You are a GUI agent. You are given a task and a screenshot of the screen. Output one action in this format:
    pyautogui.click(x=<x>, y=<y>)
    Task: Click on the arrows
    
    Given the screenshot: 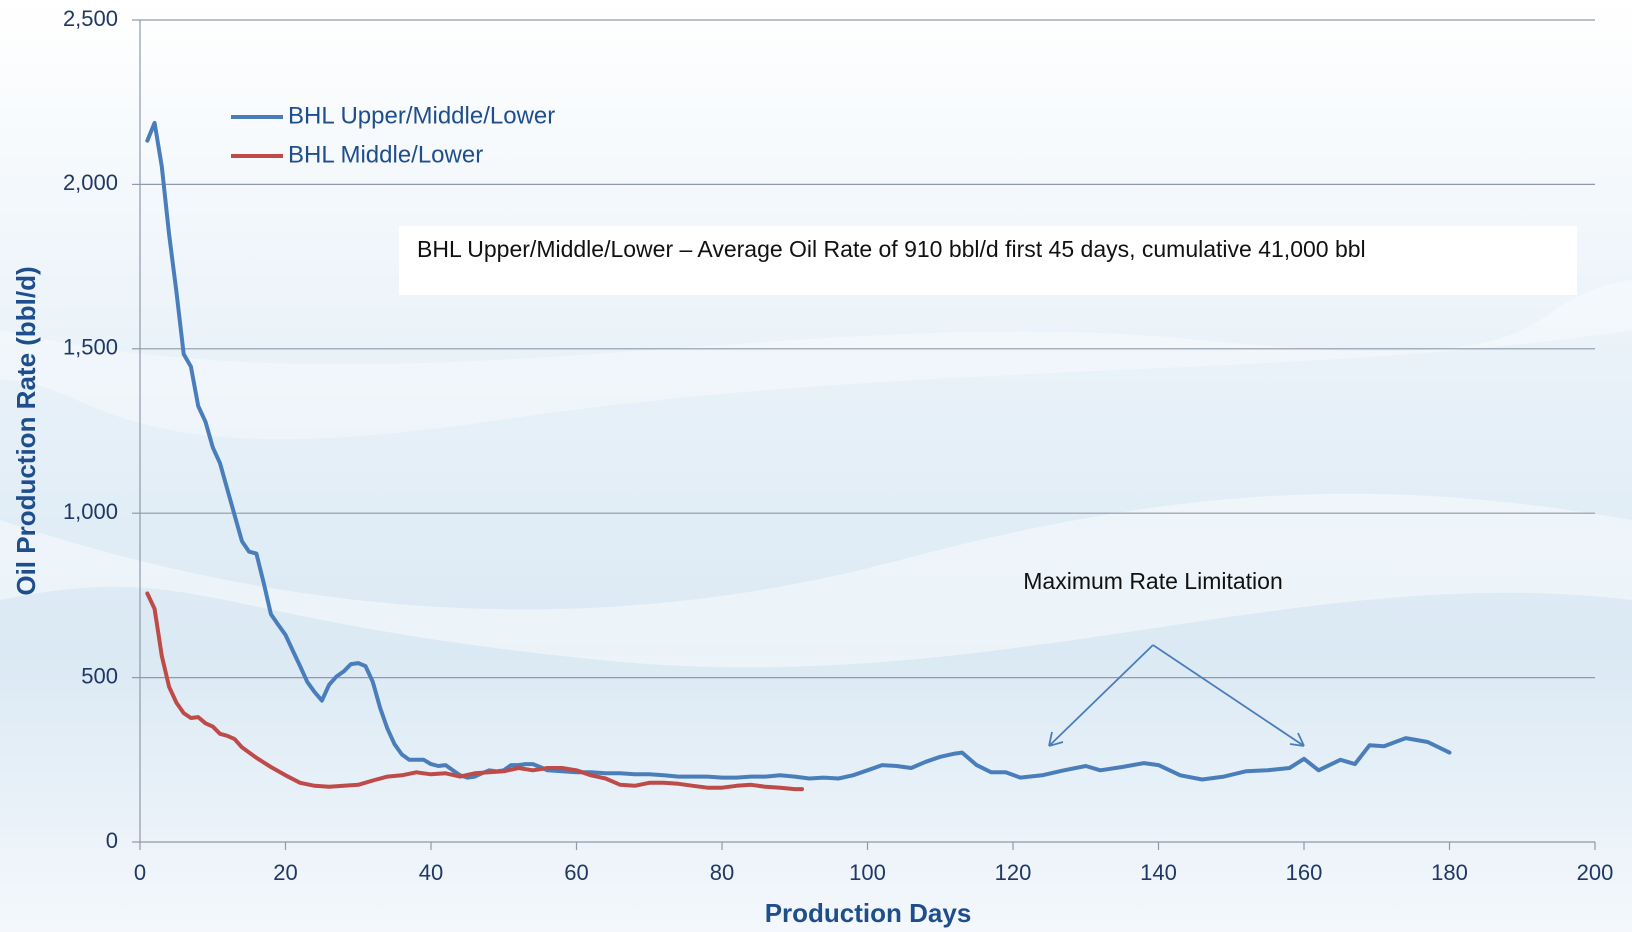 What is the action you would take?
    pyautogui.click(x=1176, y=695)
    